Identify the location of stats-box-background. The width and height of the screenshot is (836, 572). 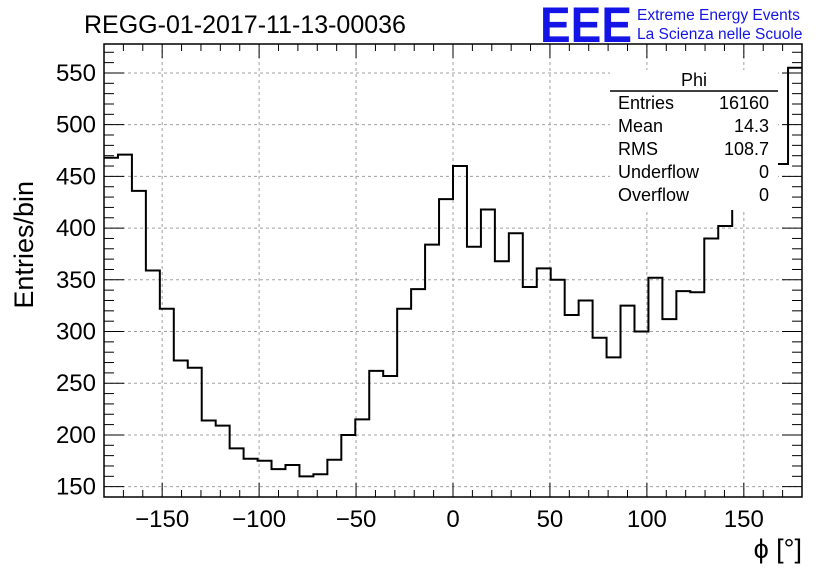
(694, 140).